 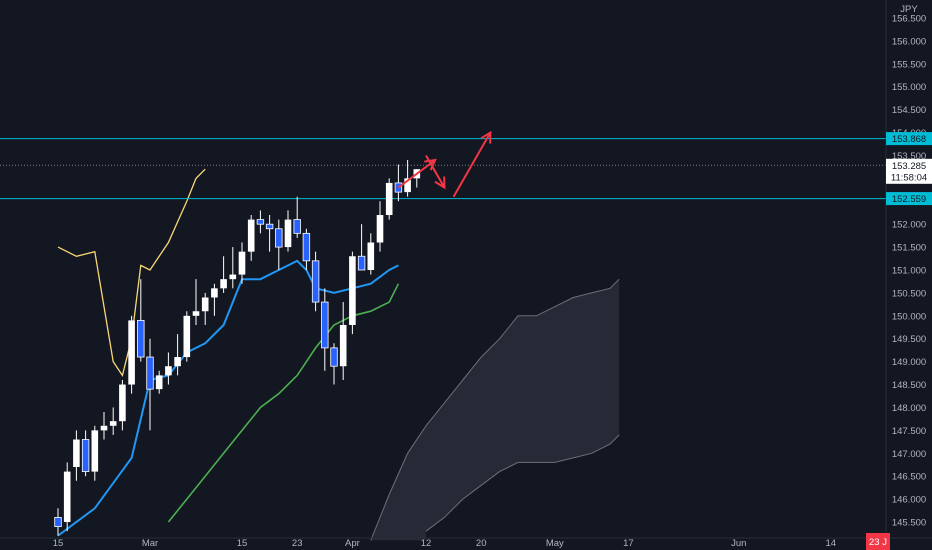 What do you see at coordinates (909, 385) in the screenshot?
I see `price-tick-label: 148.500` at bounding box center [909, 385].